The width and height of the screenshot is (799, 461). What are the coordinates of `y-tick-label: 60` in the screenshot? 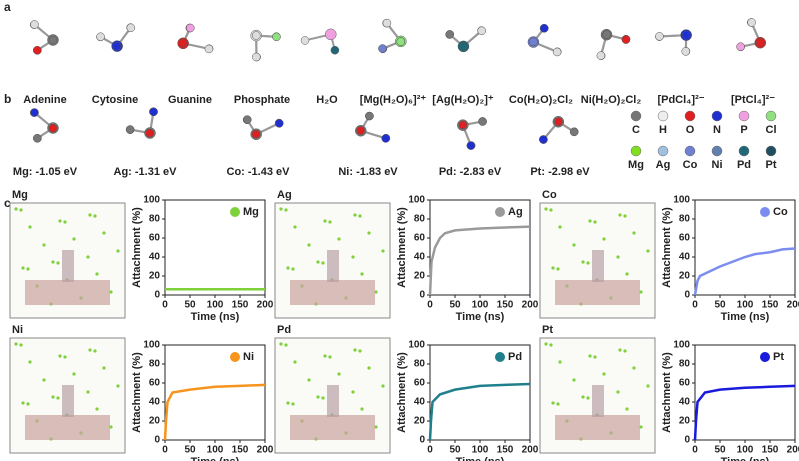 It's located at (420, 238).